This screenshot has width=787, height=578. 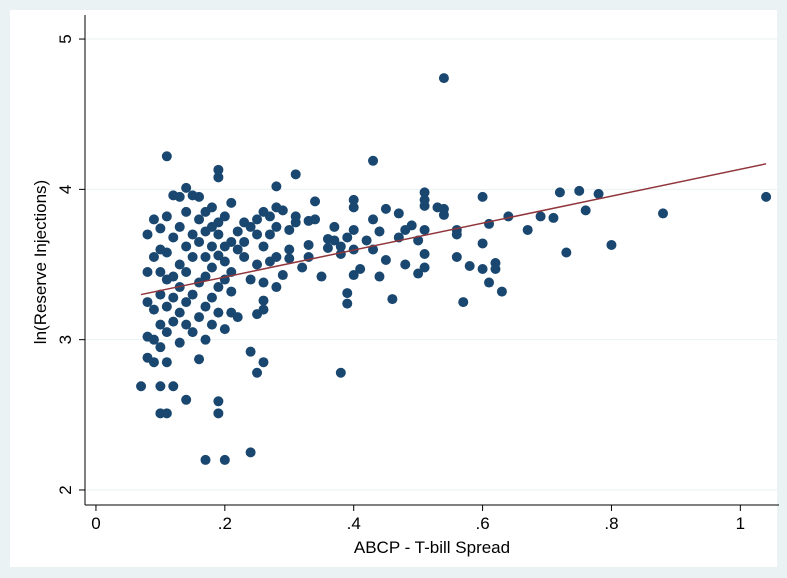 What do you see at coordinates (354, 523) in the screenshot?
I see `x-tick-label: .4` at bounding box center [354, 523].